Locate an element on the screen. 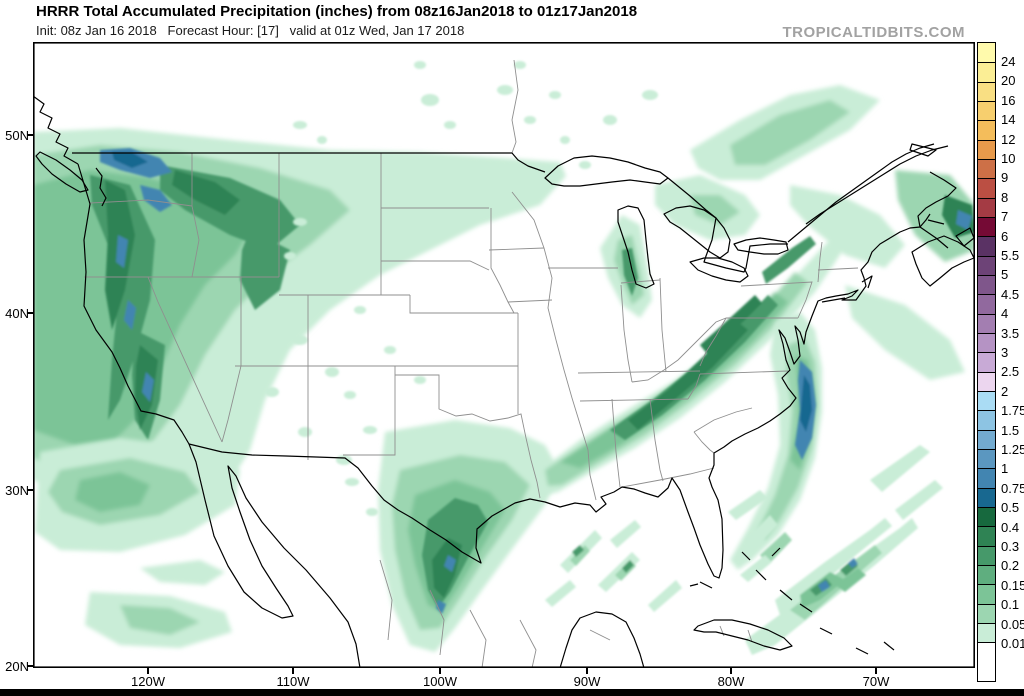 This screenshot has width=1024, height=696. colorbar-tick-label: 1 is located at coordinates (1005, 469).